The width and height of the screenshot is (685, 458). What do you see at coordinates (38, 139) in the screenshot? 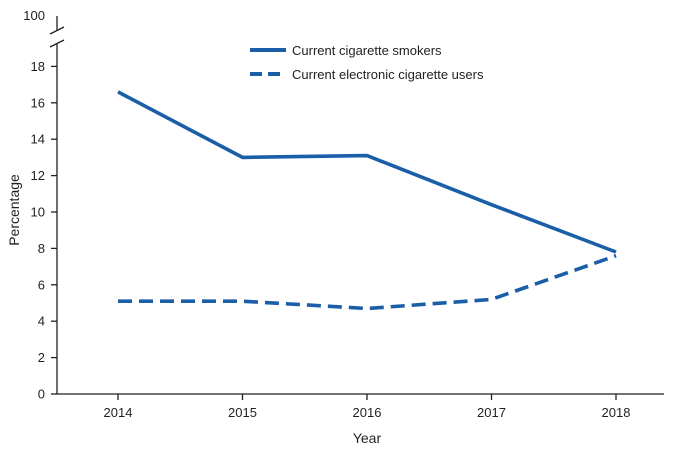
I see `y-tick-label: 14` at bounding box center [38, 139].